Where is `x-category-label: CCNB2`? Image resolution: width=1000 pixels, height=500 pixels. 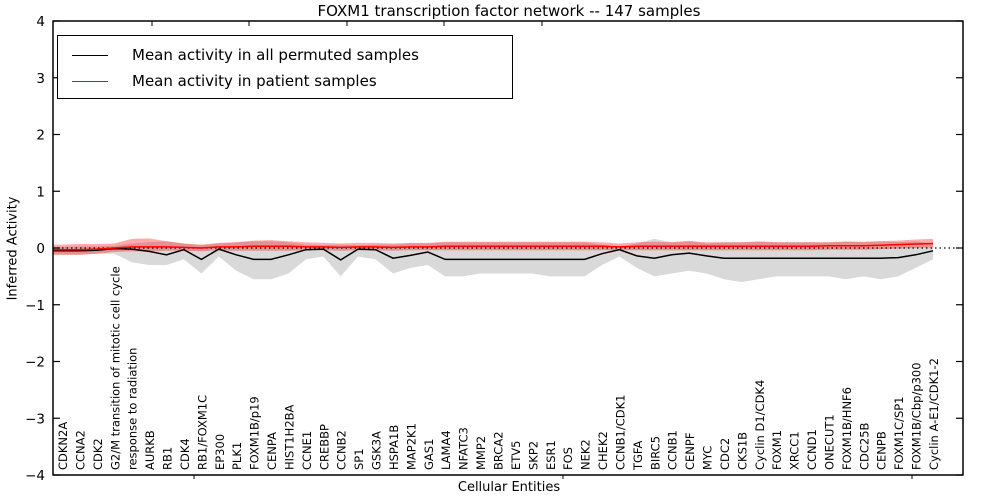 x-category-label: CCNB2 is located at coordinates (342, 450).